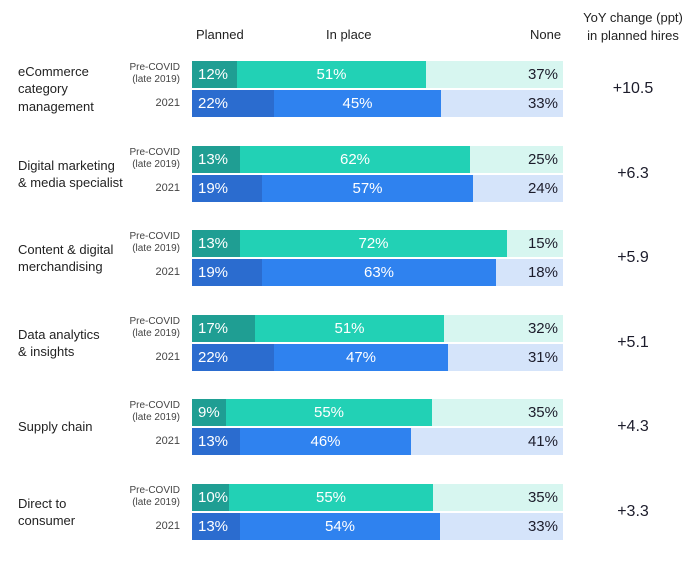 This screenshot has height=570, width=700. I want to click on category-label: Content & digital merchandising, so click(75, 258).